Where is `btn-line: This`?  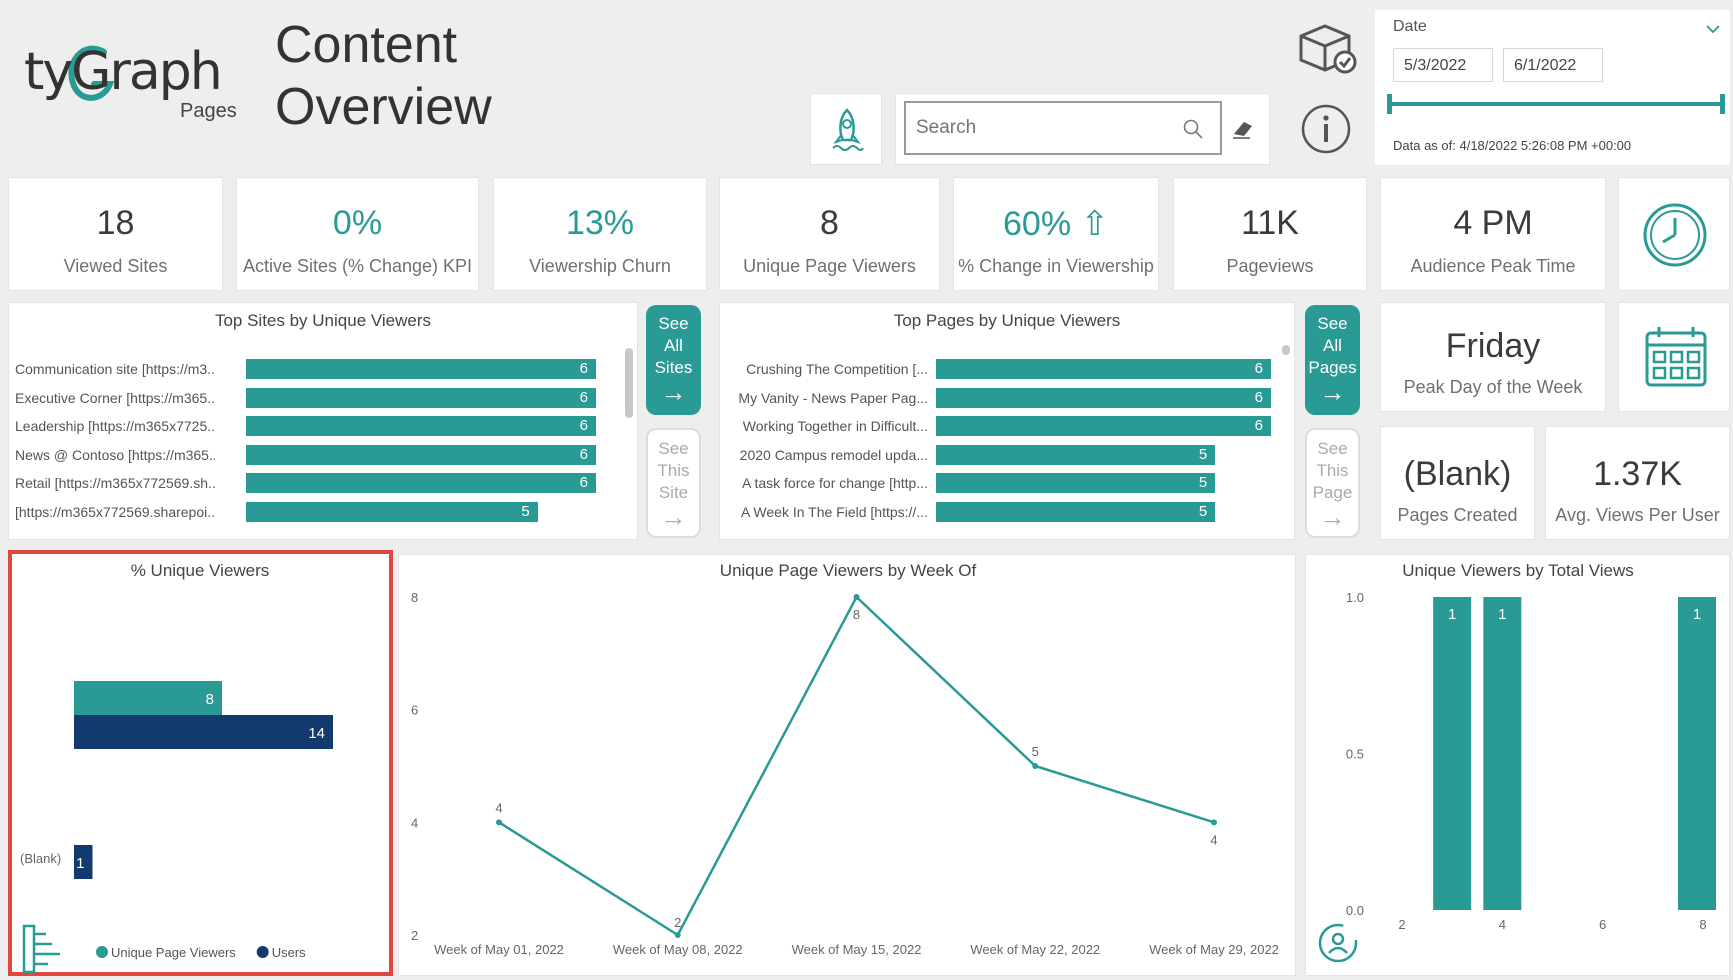
btn-line: This is located at coordinates (673, 470).